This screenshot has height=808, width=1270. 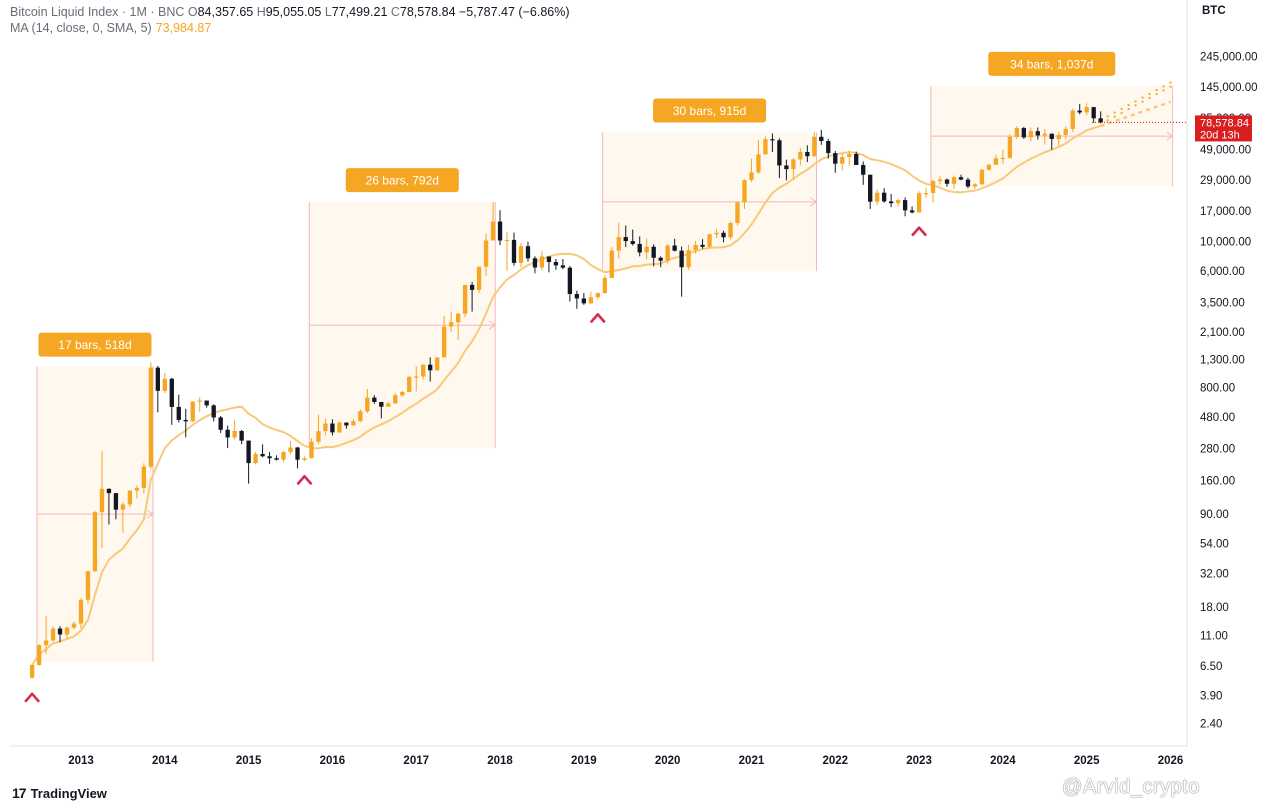 What do you see at coordinates (1003, 761) in the screenshot?
I see `x-tick-label: 2024` at bounding box center [1003, 761].